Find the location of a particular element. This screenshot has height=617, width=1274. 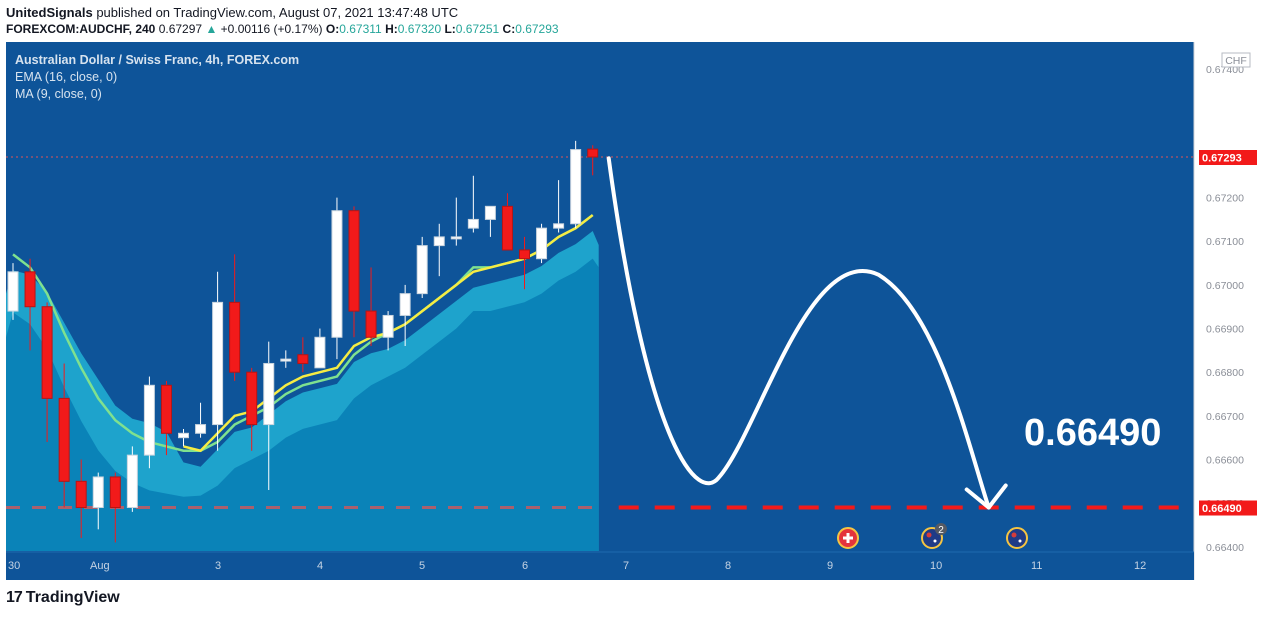

price-axis-background is located at coordinates (1231, 311).